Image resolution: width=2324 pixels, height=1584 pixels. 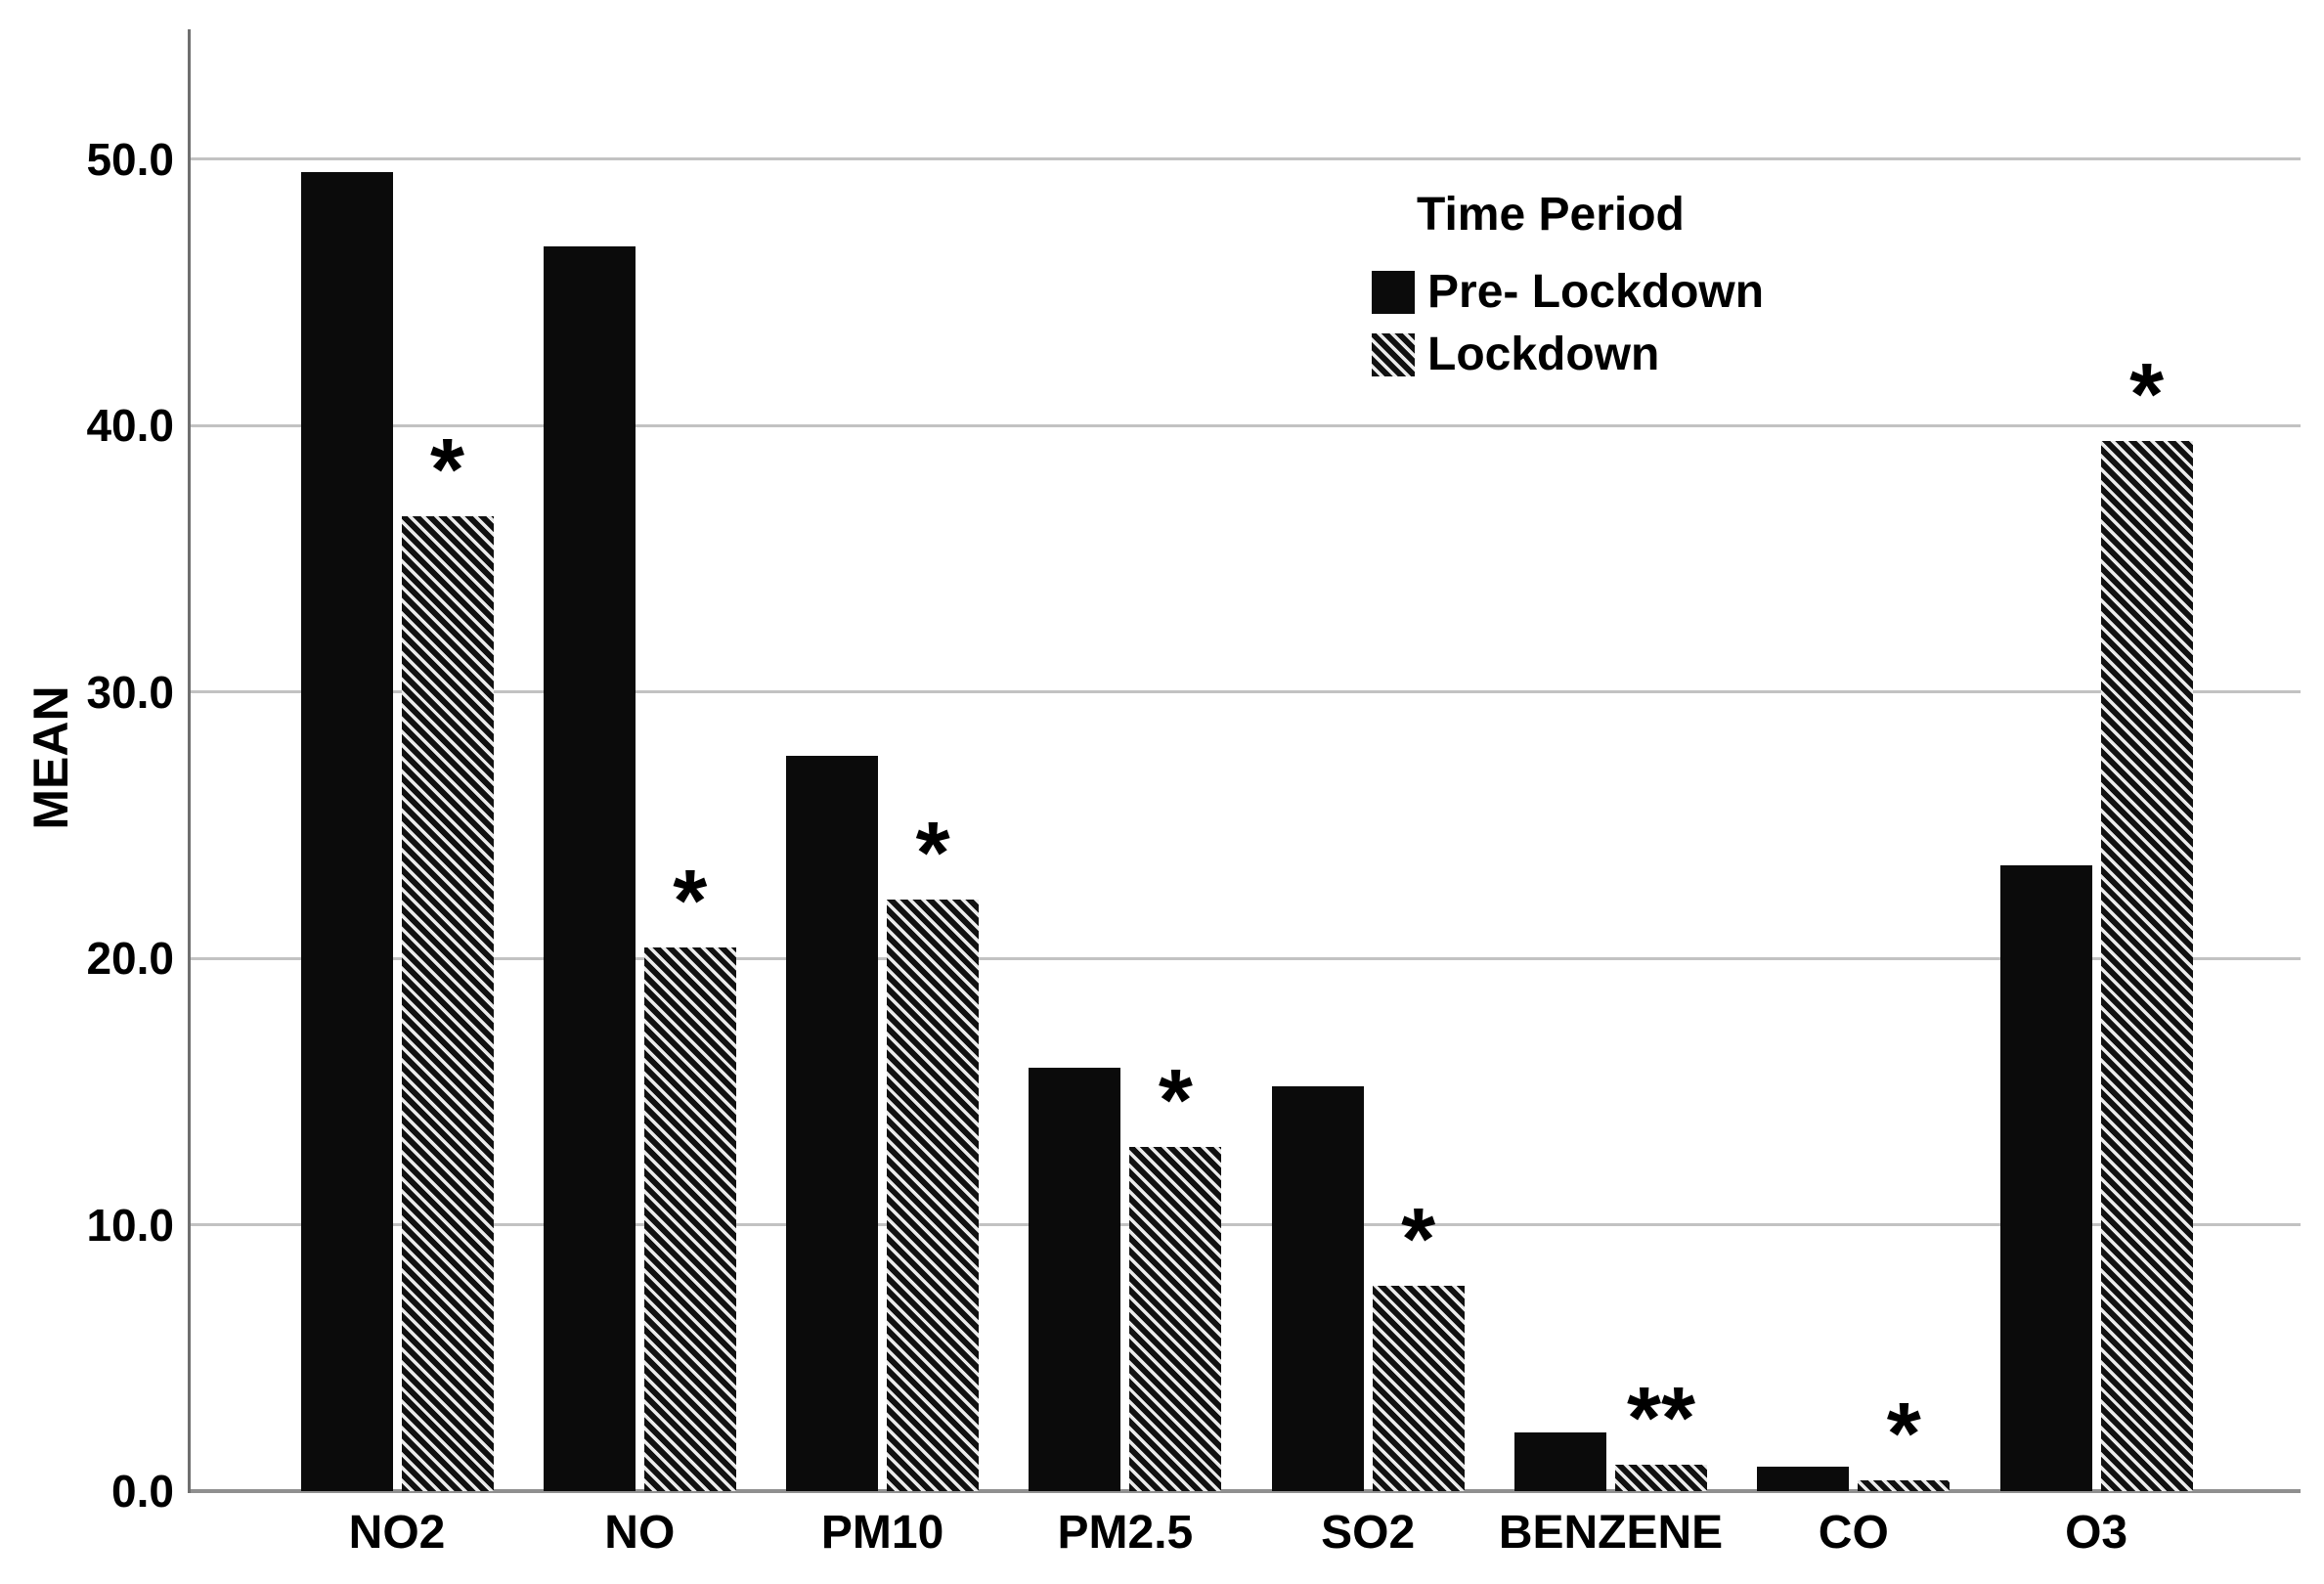 I want to click on x-axis-label-o3: O3, so click(x=2096, y=1533).